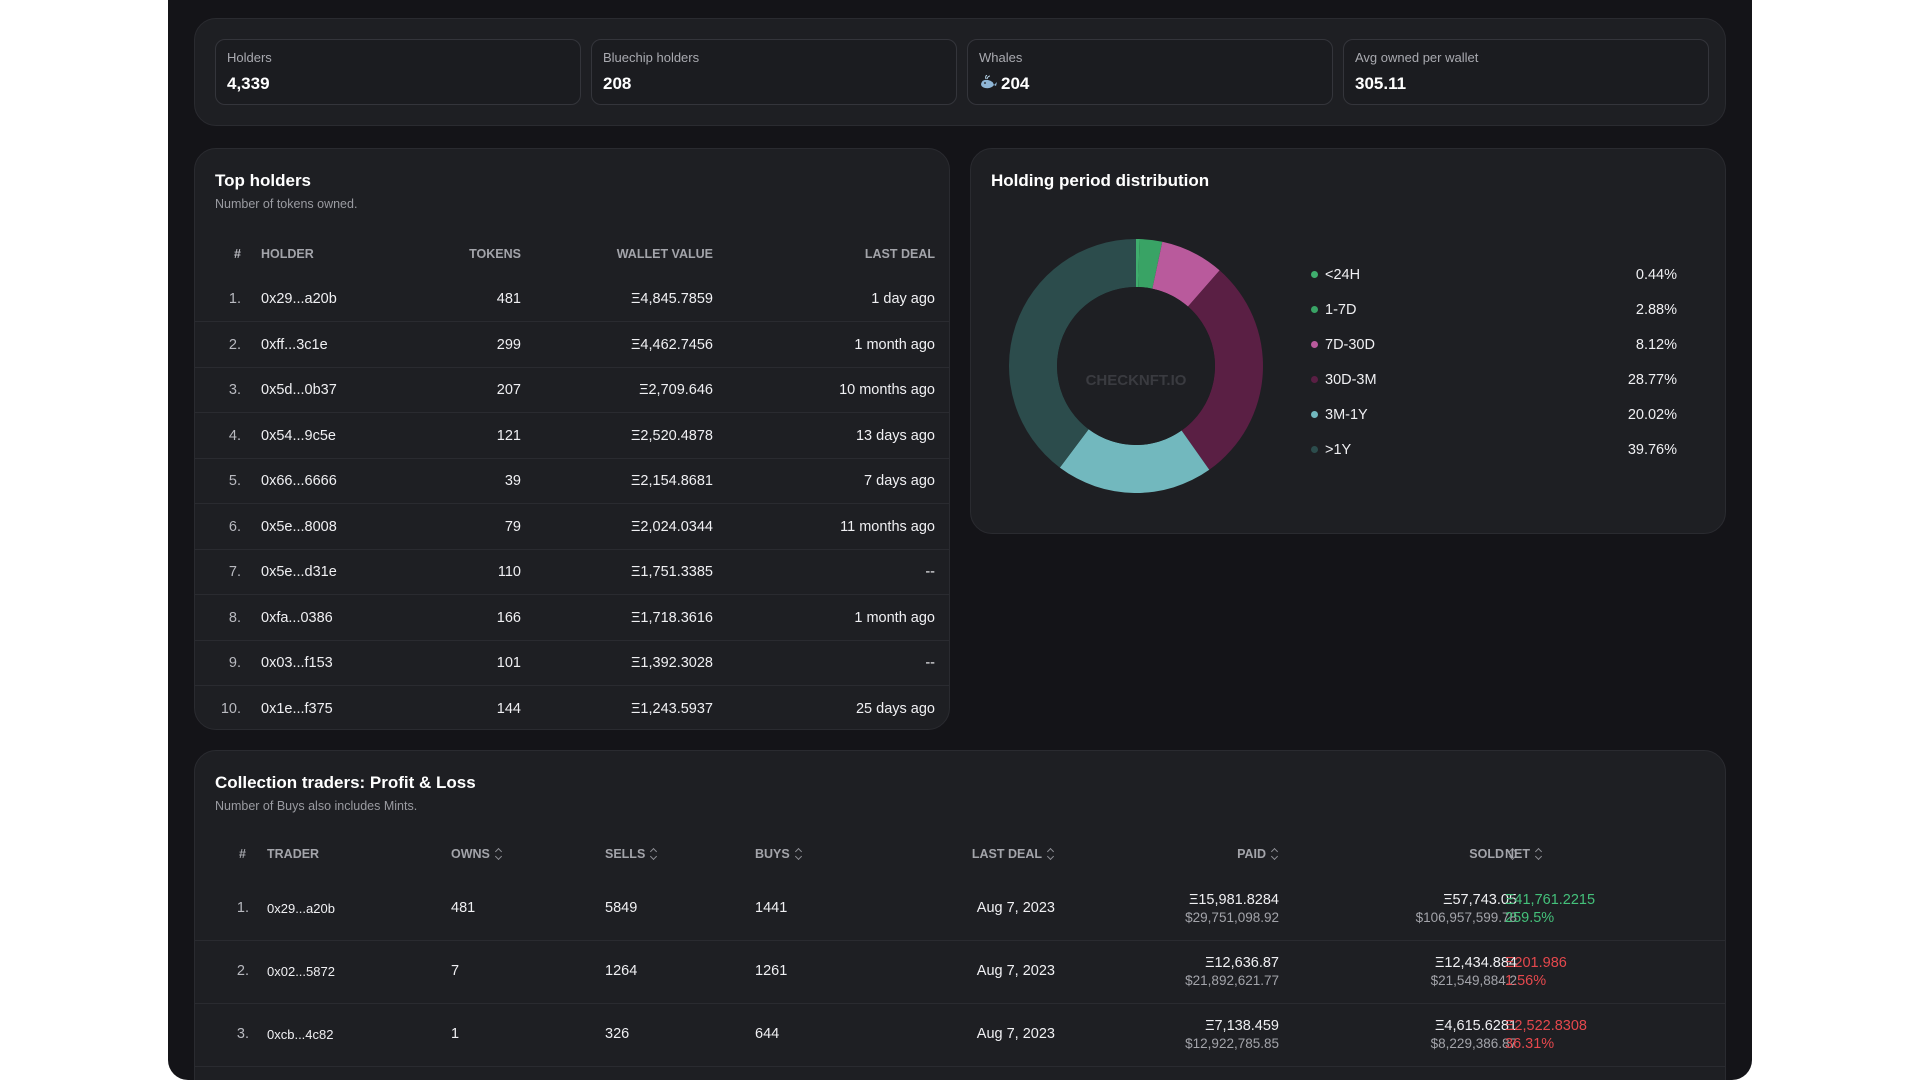 This screenshot has height=1080, width=1920. What do you see at coordinates (672, 708) in the screenshot?
I see `wallet-value: Ξ1,243.5937` at bounding box center [672, 708].